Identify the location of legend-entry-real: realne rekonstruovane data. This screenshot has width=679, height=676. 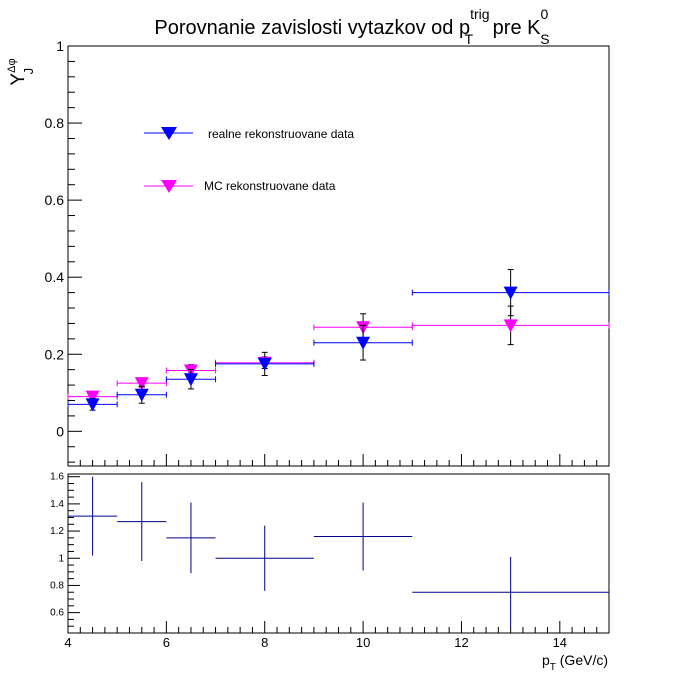
(249, 134).